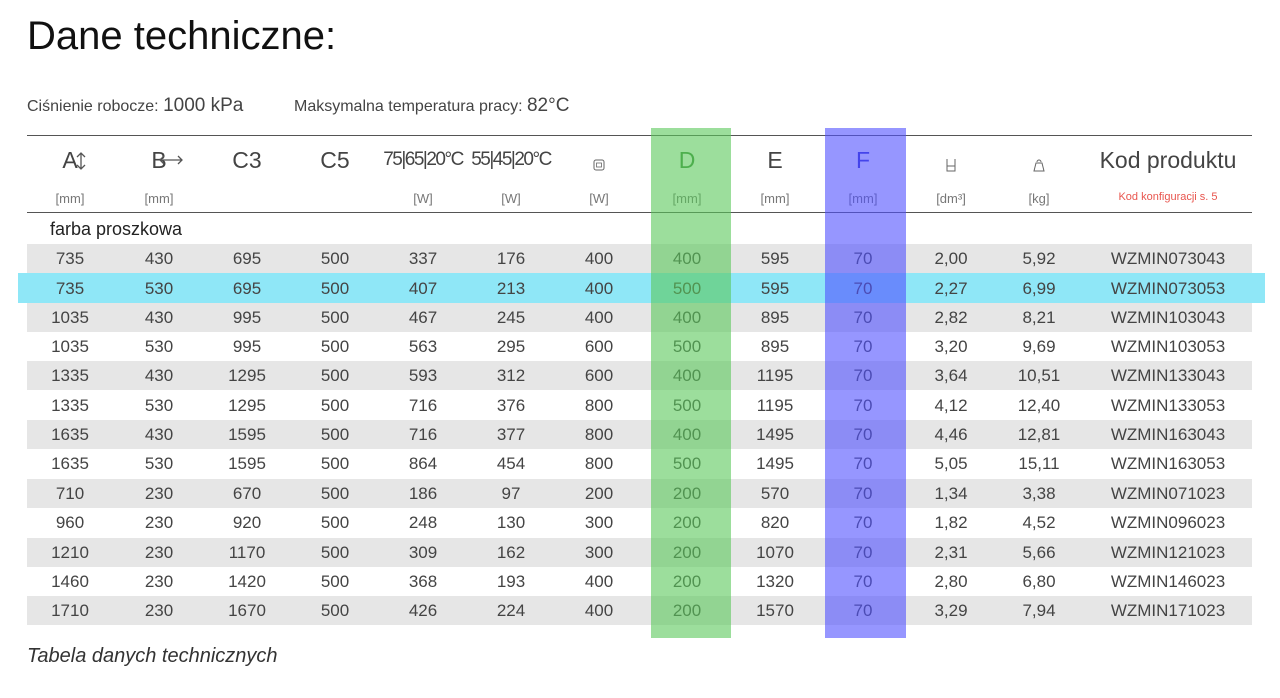  I want to click on table-cell: 4,46, so click(951, 435).